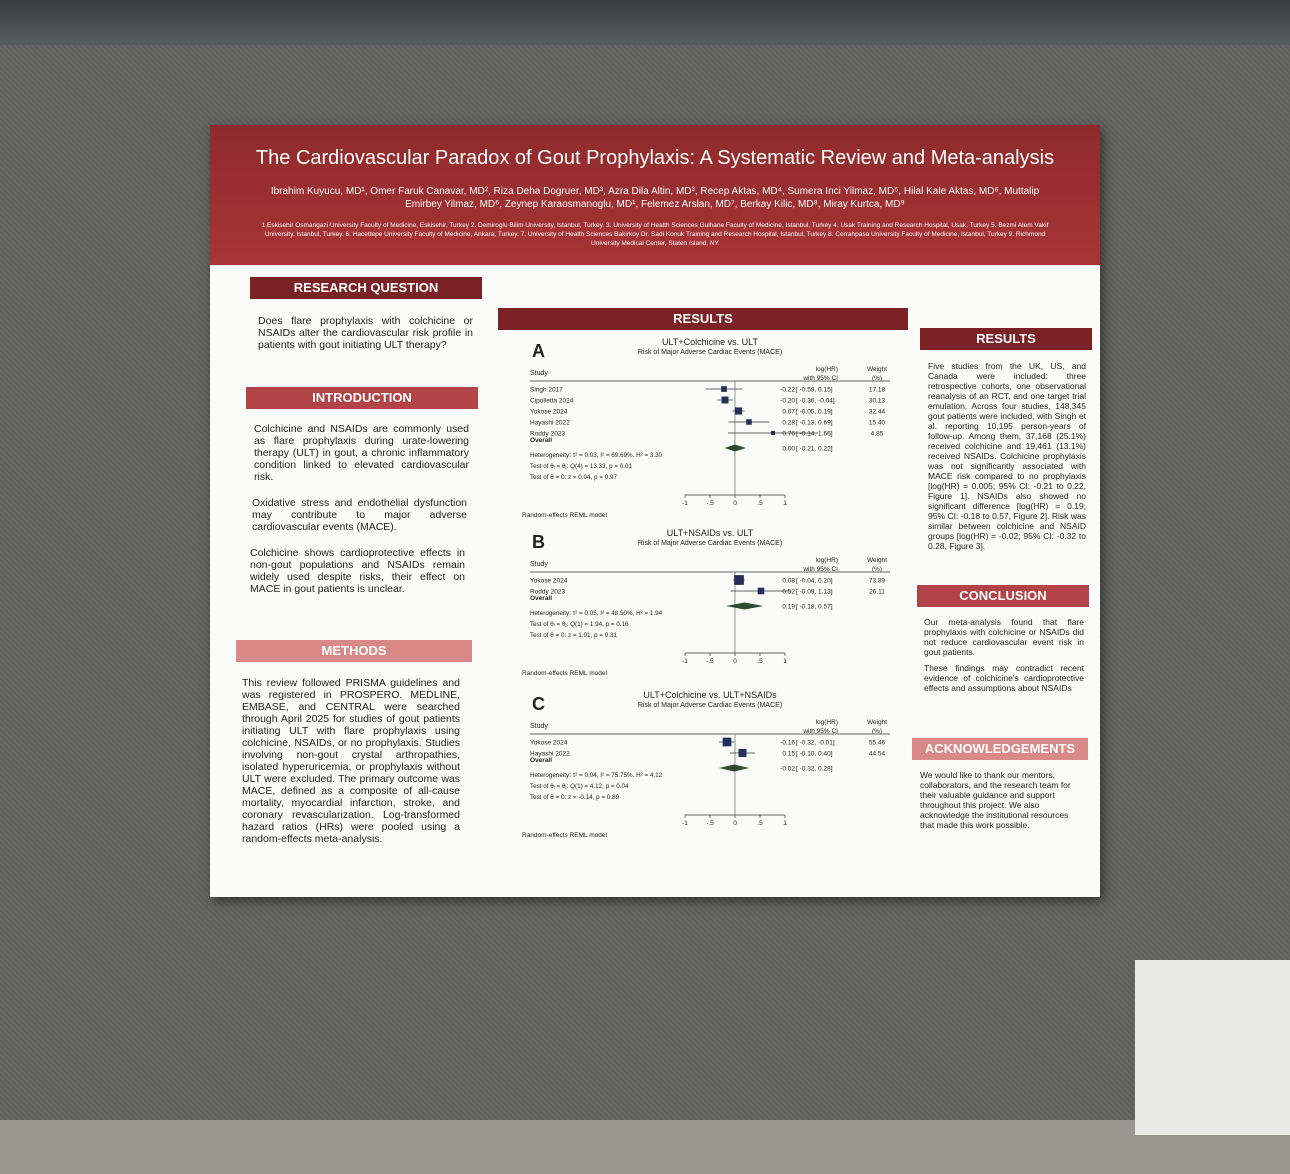 This screenshot has width=1290, height=1174. What do you see at coordinates (814, 581) in the screenshot?
I see `ci-text: [ -0.04, 0.20]` at bounding box center [814, 581].